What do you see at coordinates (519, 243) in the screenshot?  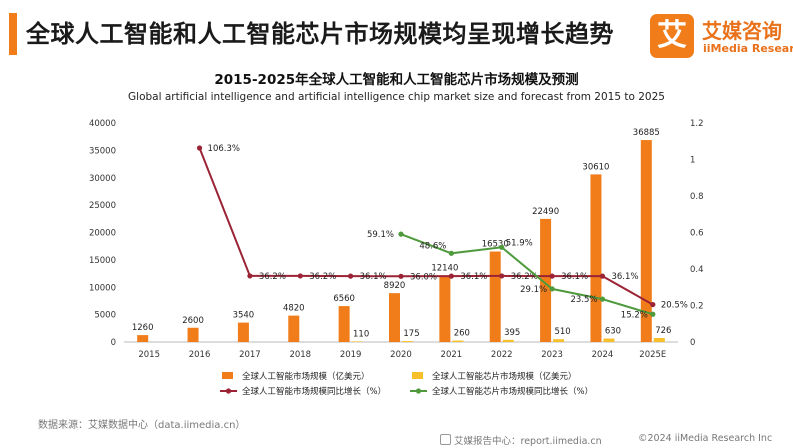 I see `line-data-label: 51.9%` at bounding box center [519, 243].